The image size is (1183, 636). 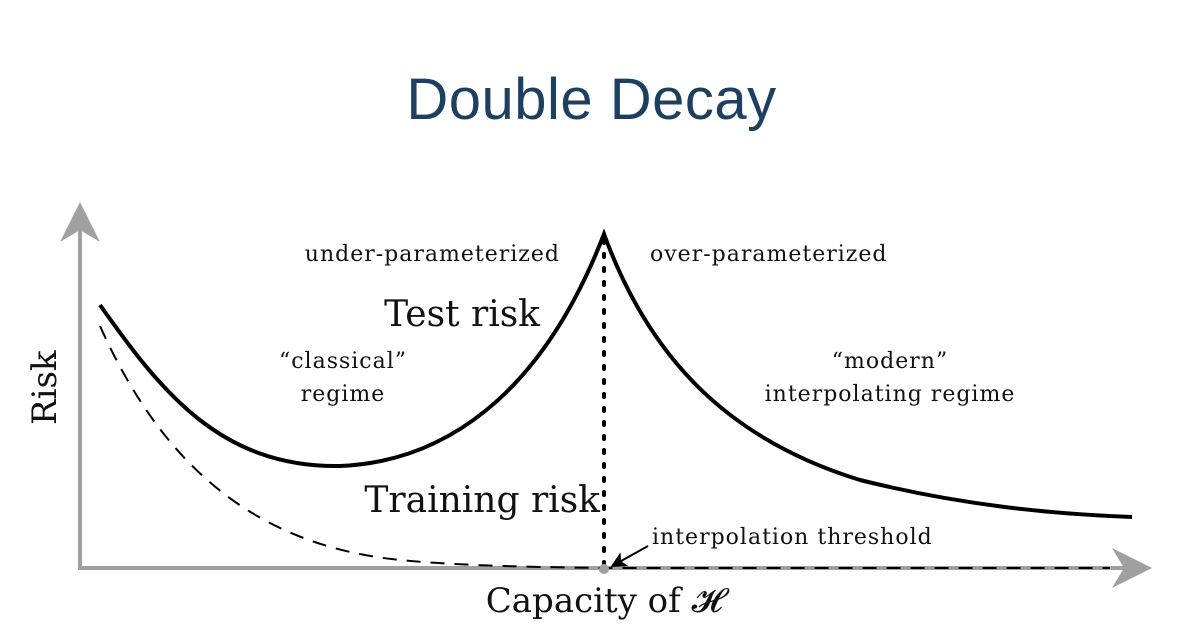 What do you see at coordinates (608, 601) in the screenshot?
I see `x-axis-label: Capacity of 𝓗` at bounding box center [608, 601].